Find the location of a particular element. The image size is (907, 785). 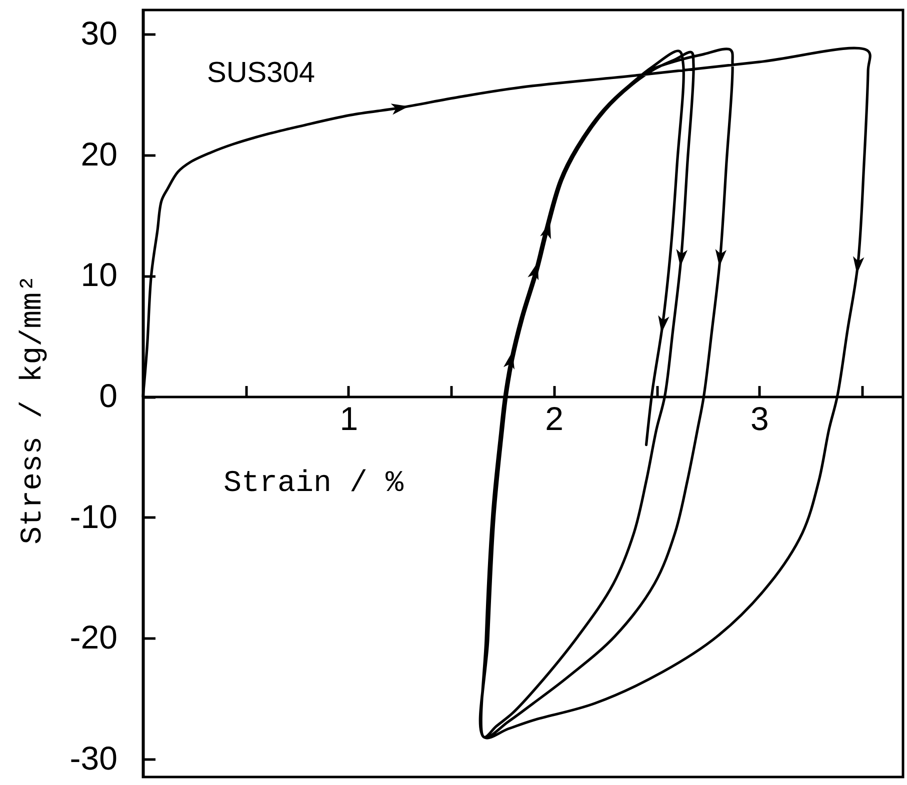

annotation: SUS304 is located at coordinates (261, 73).